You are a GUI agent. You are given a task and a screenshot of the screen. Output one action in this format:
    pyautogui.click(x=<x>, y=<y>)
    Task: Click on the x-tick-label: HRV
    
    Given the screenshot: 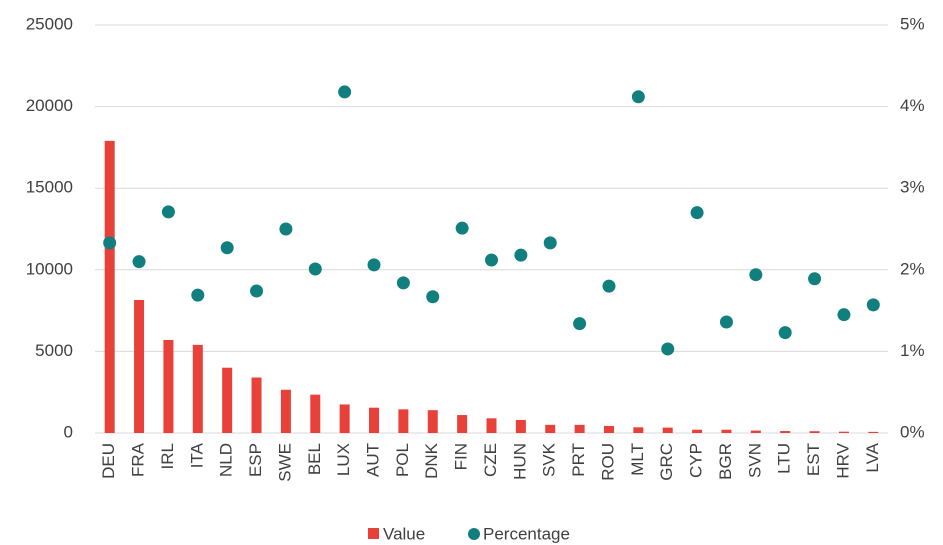 What is the action you would take?
    pyautogui.click(x=842, y=460)
    